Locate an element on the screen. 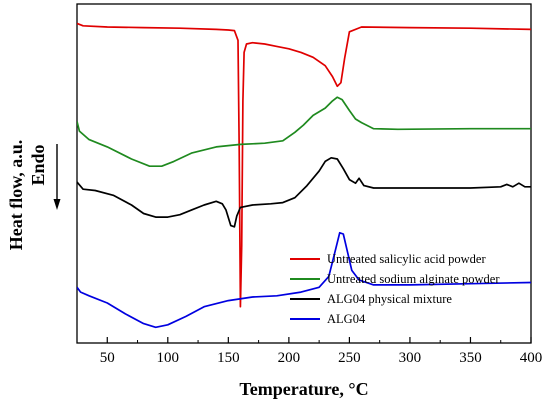  x-tick-label: 150 is located at coordinates (228, 358).